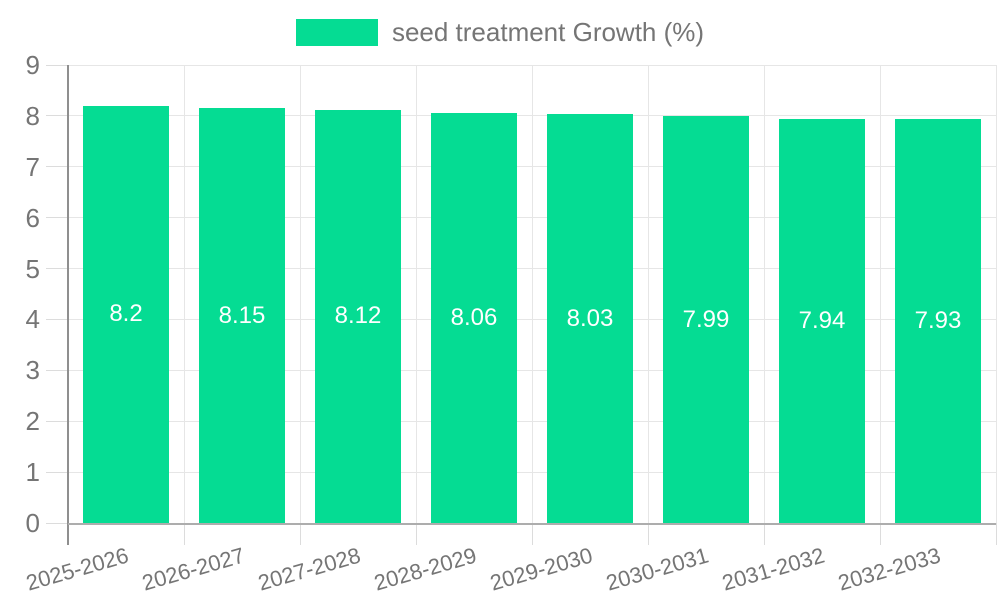 Image resolution: width=1000 pixels, height=600 pixels. Describe the element at coordinates (32, 370) in the screenshot. I see `y-tick-label: 3` at that location.